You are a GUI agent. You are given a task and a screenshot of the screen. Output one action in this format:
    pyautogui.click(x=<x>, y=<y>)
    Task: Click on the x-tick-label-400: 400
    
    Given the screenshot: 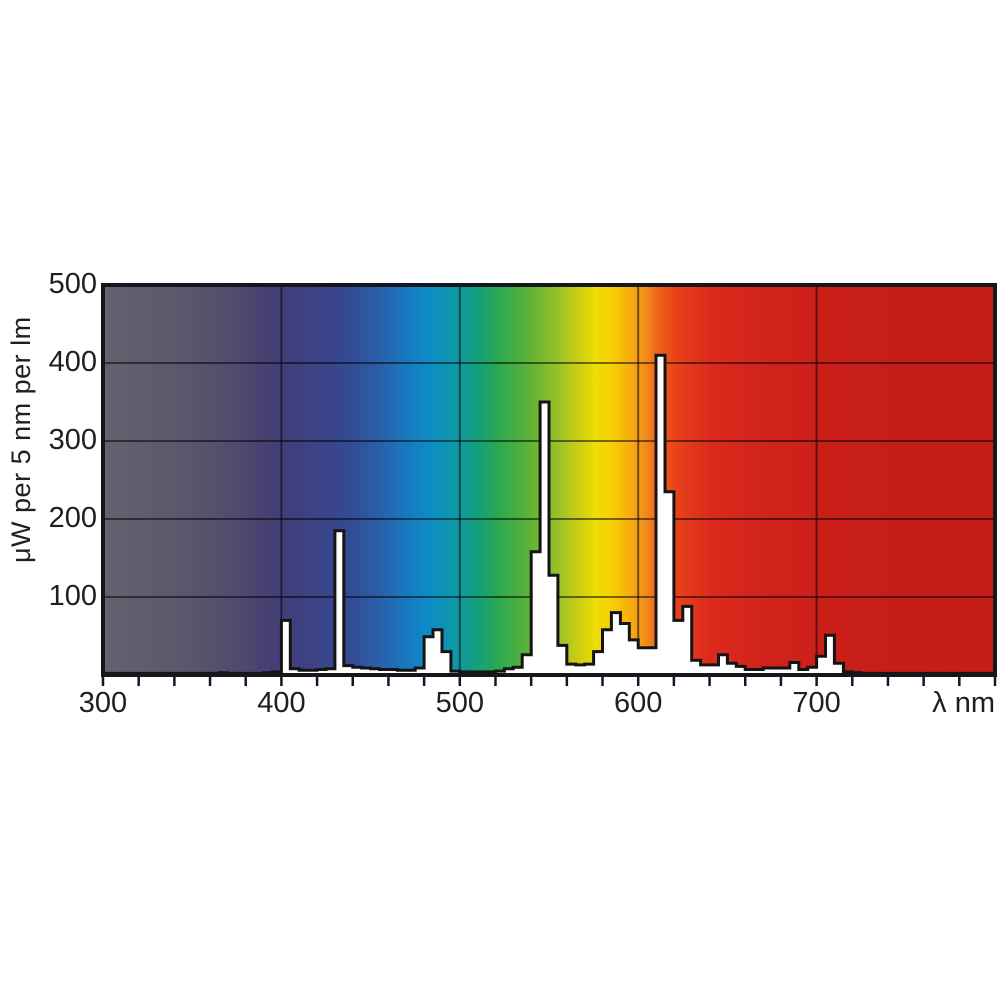 What is the action you would take?
    pyautogui.click(x=281, y=703)
    